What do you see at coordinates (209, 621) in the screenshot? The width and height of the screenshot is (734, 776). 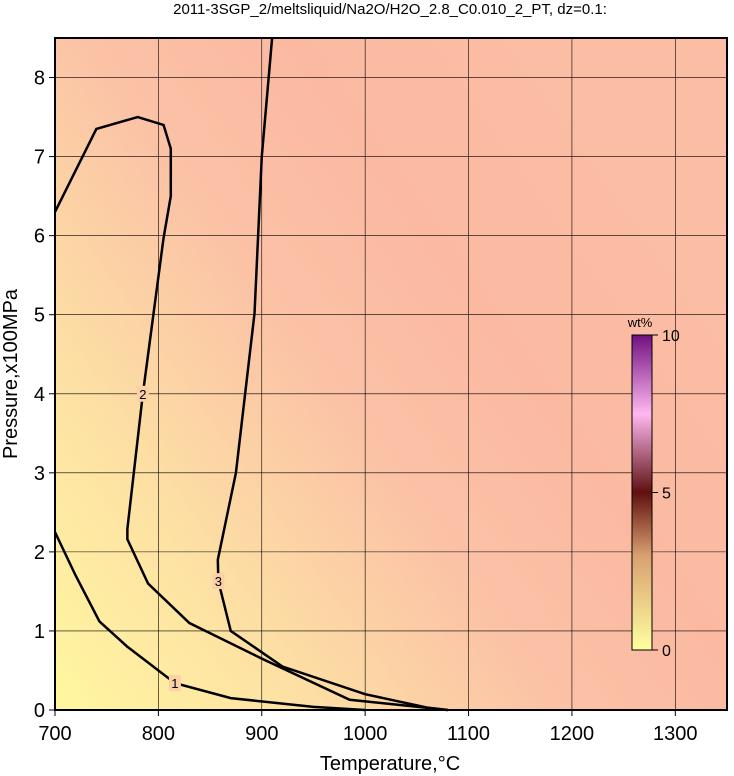 I see `contour-line` at bounding box center [209, 621].